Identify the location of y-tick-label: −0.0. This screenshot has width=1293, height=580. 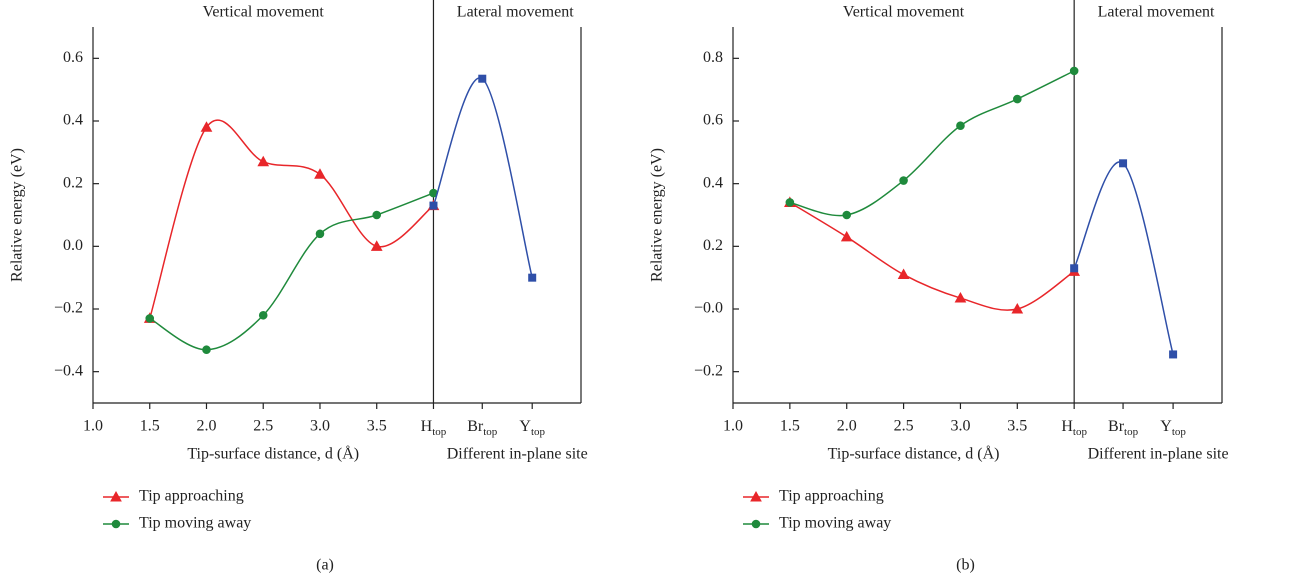
(708, 308).